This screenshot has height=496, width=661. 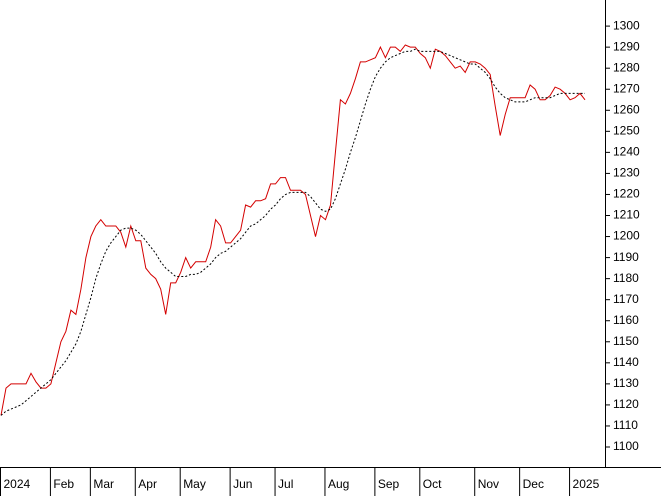 What do you see at coordinates (389, 484) in the screenshot?
I see `x-tick-label: Sep` at bounding box center [389, 484].